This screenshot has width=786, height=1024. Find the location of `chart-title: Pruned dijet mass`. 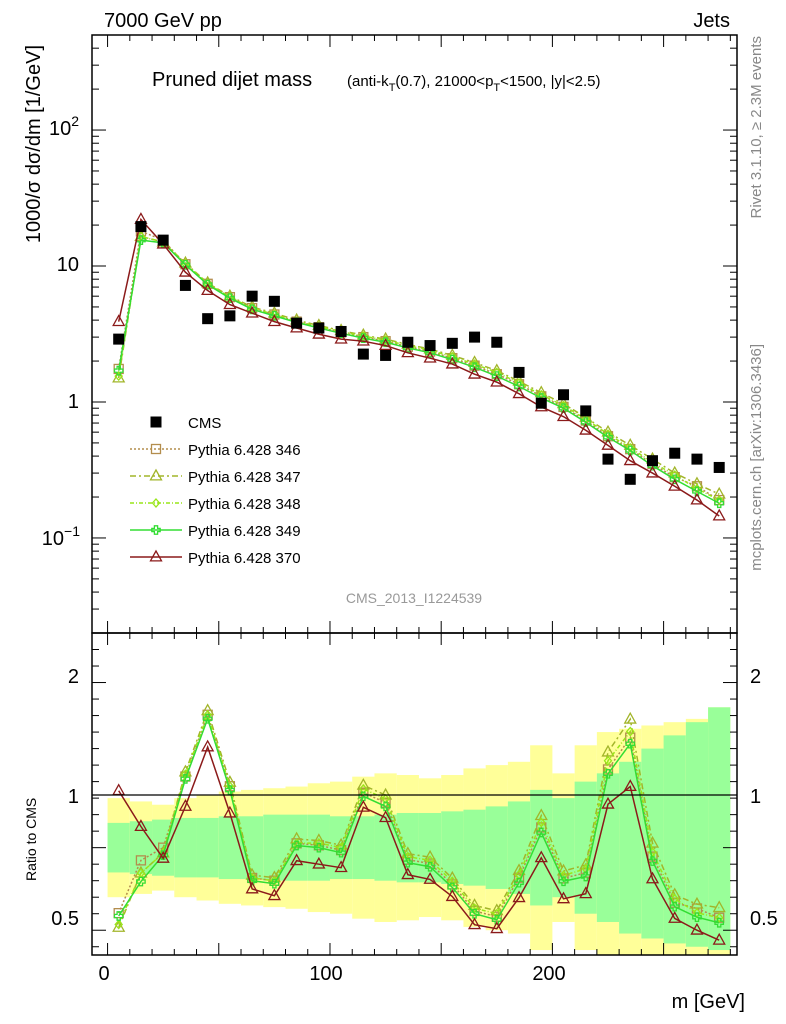

chart-title: Pruned dijet mass is located at coordinates (232, 80).